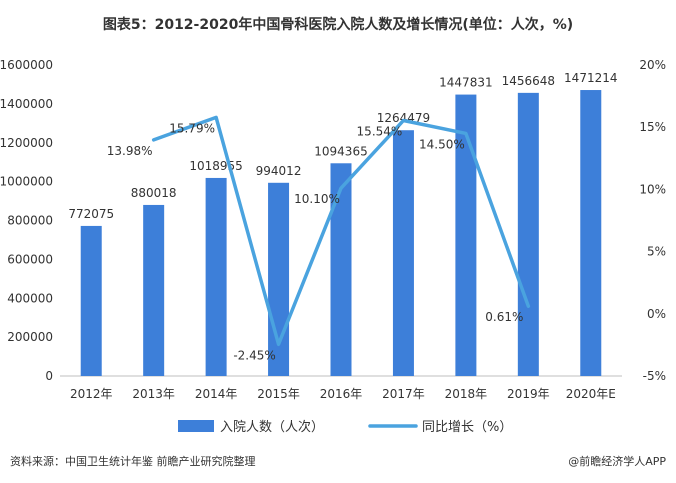 The width and height of the screenshot is (676, 483). What do you see at coordinates (26, 143) in the screenshot?
I see `y-left-tick-label: 1200000` at bounding box center [26, 143].